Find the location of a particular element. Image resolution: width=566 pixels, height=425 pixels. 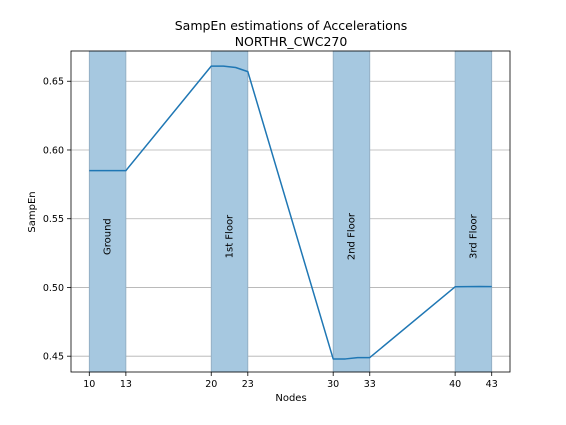

x-tick-label: 10 is located at coordinates (89, 384).